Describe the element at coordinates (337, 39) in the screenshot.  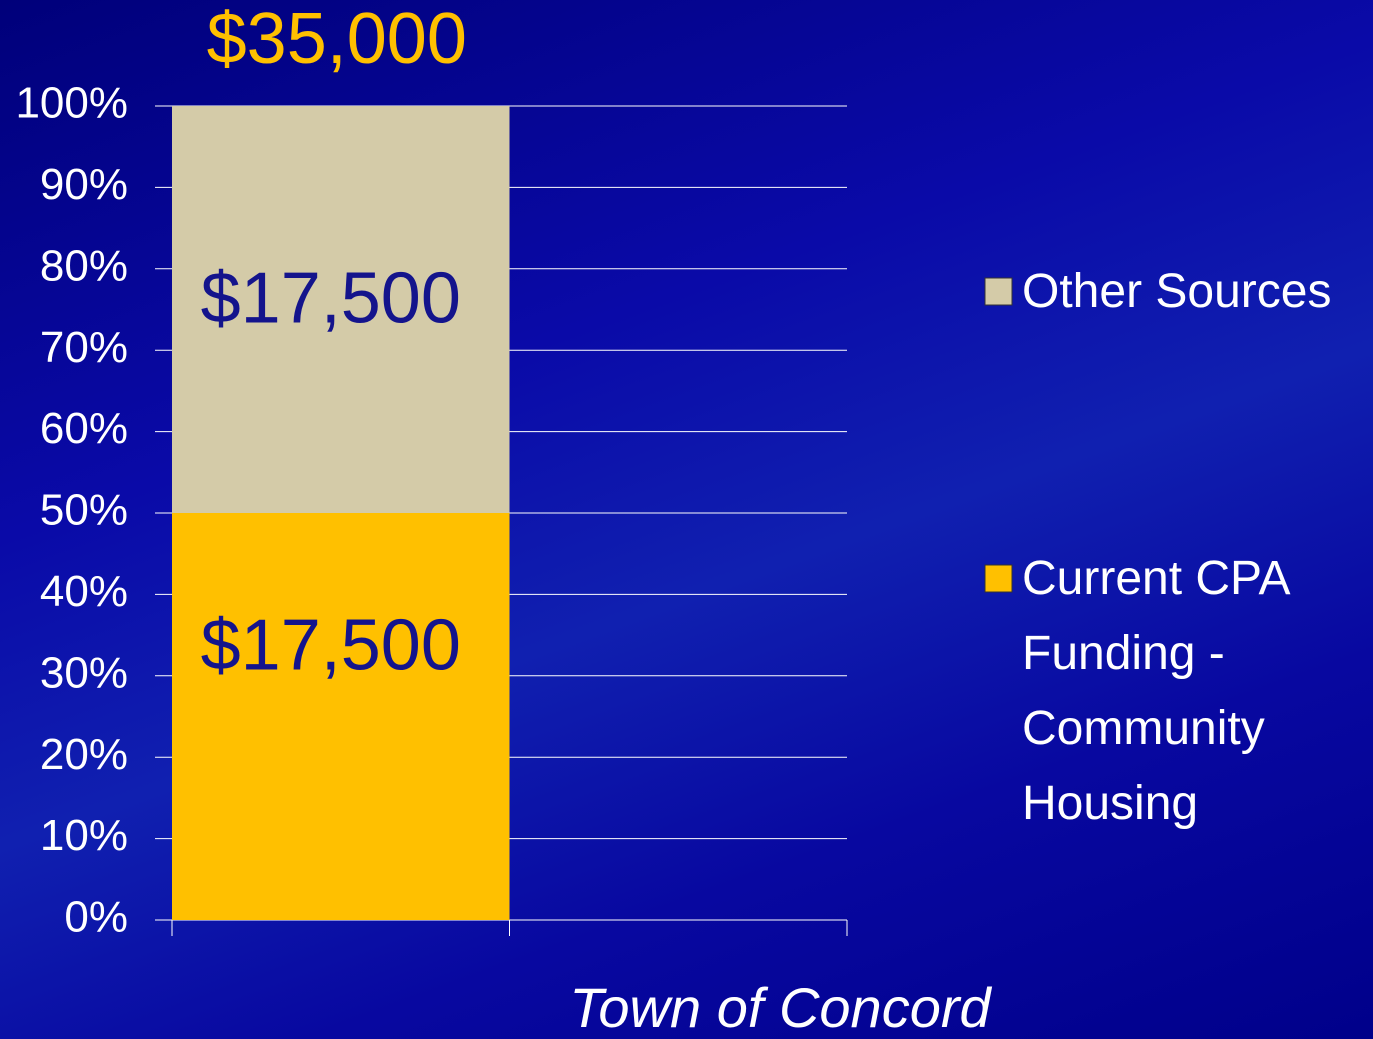
I see `total-label: $35,000` at that location.